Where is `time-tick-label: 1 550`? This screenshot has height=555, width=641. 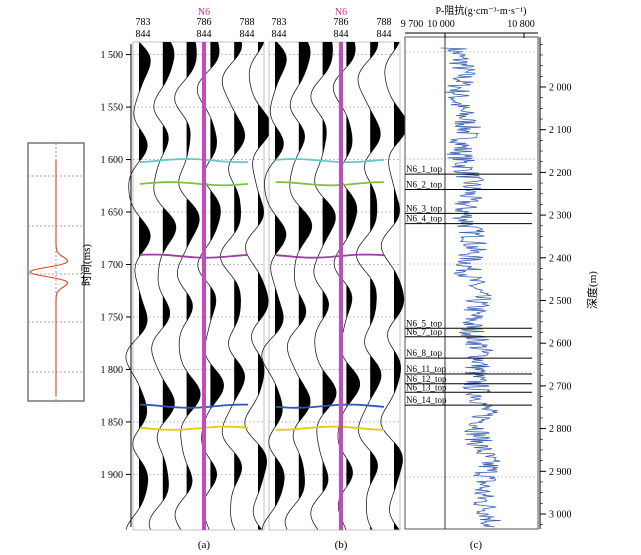
time-tick-label: 1 550 is located at coordinates (112, 108).